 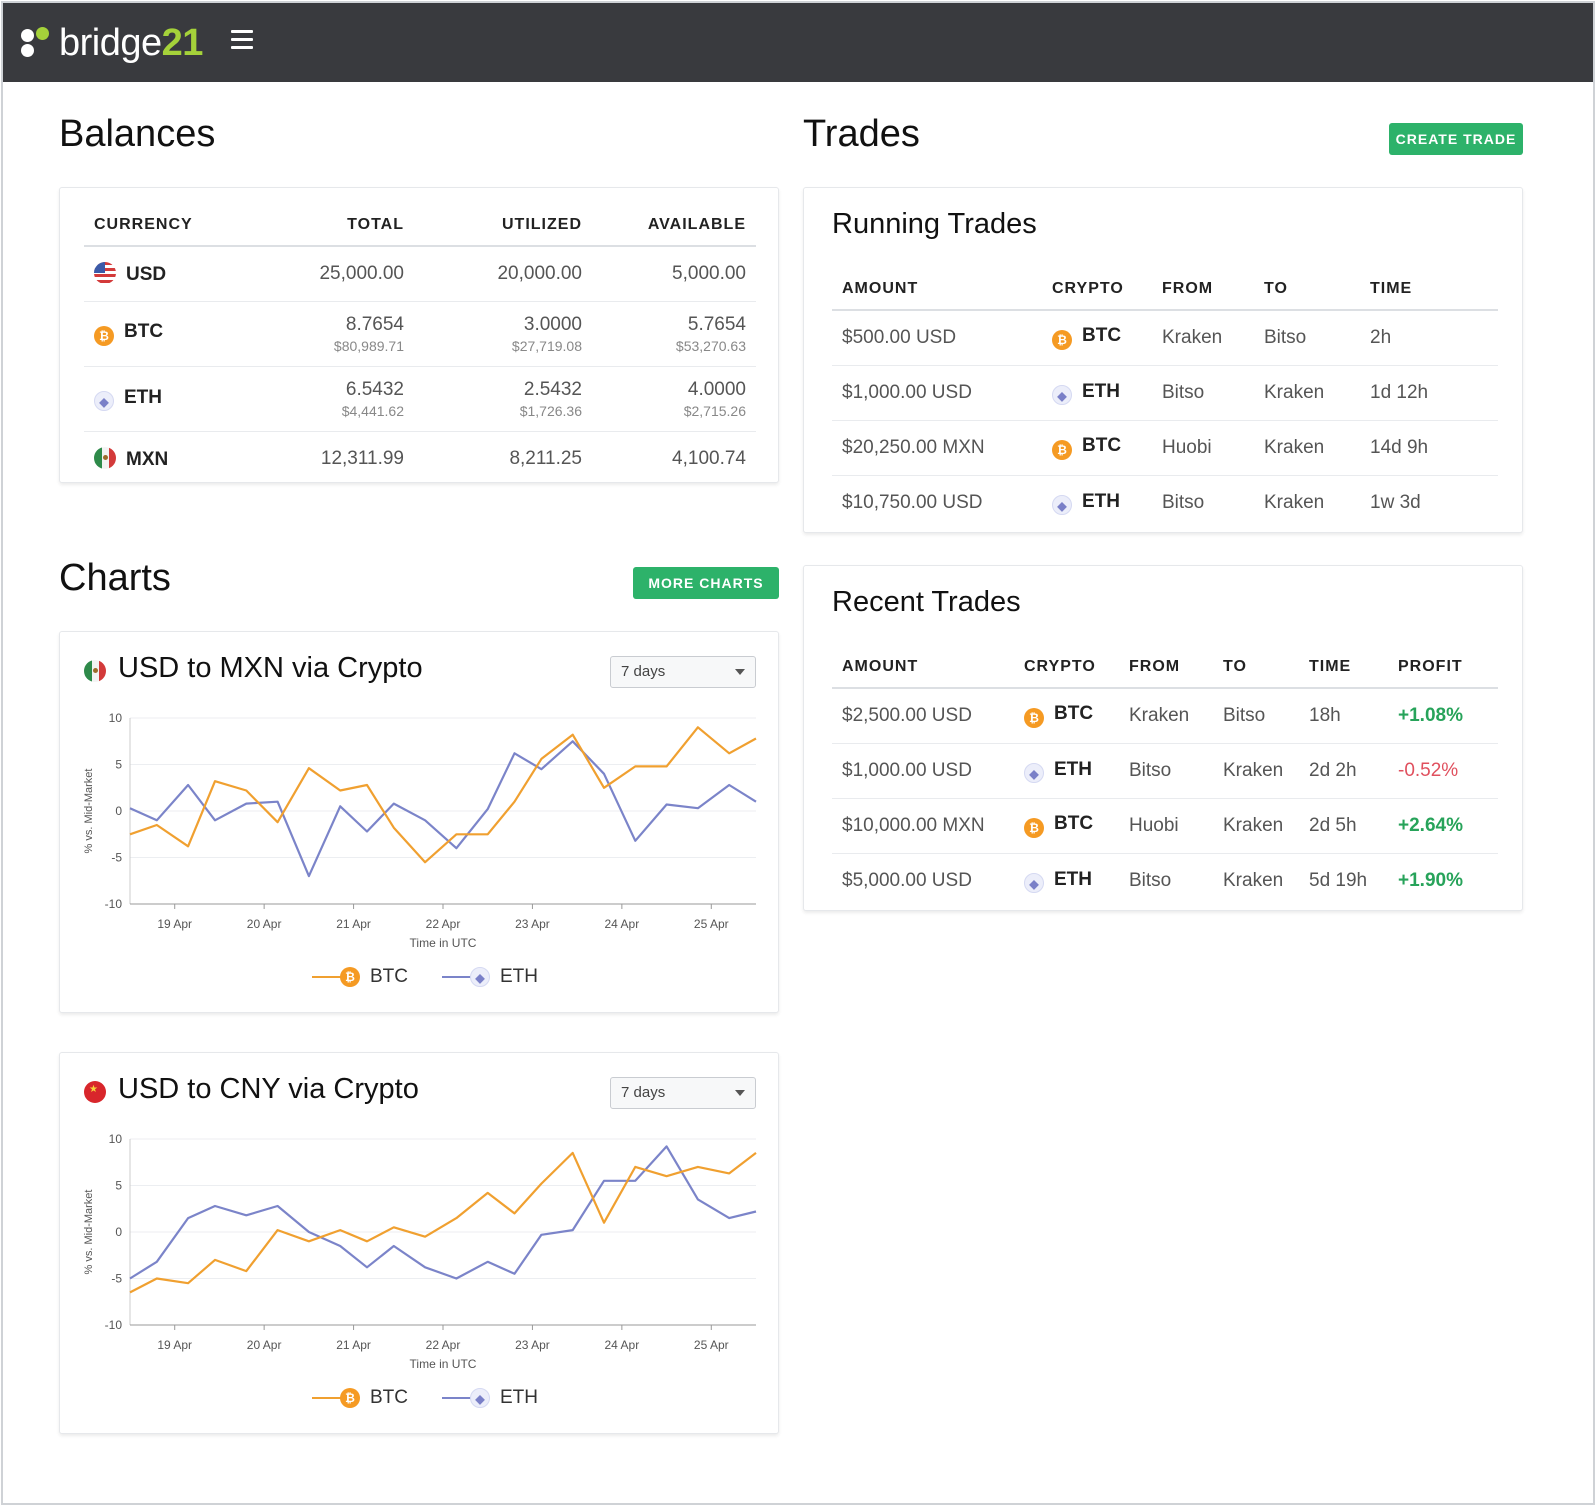 What do you see at coordinates (1456, 139) in the screenshot?
I see `create-trade-button: CREATE TRADE` at bounding box center [1456, 139].